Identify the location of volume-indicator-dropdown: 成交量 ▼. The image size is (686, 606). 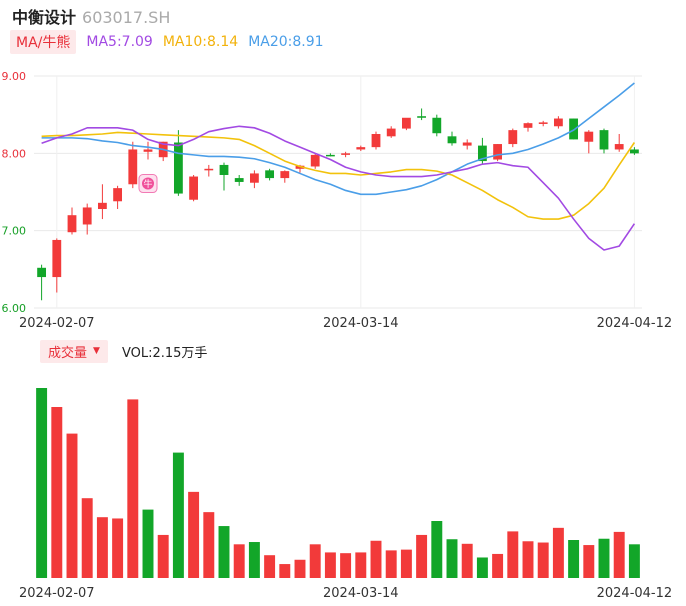
(74, 351).